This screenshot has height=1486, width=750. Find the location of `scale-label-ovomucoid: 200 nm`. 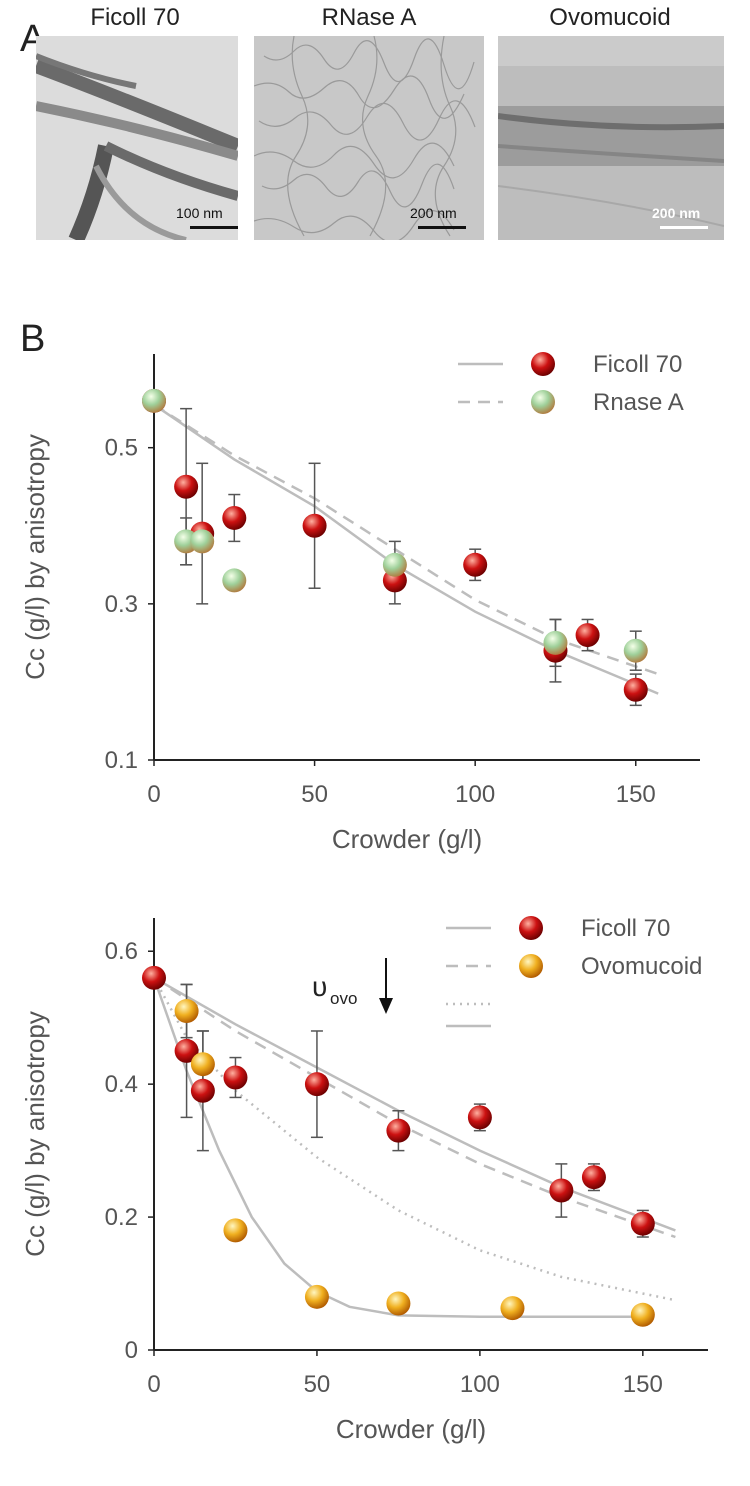

scale-label-ovomucoid: 200 nm is located at coordinates (676, 213).